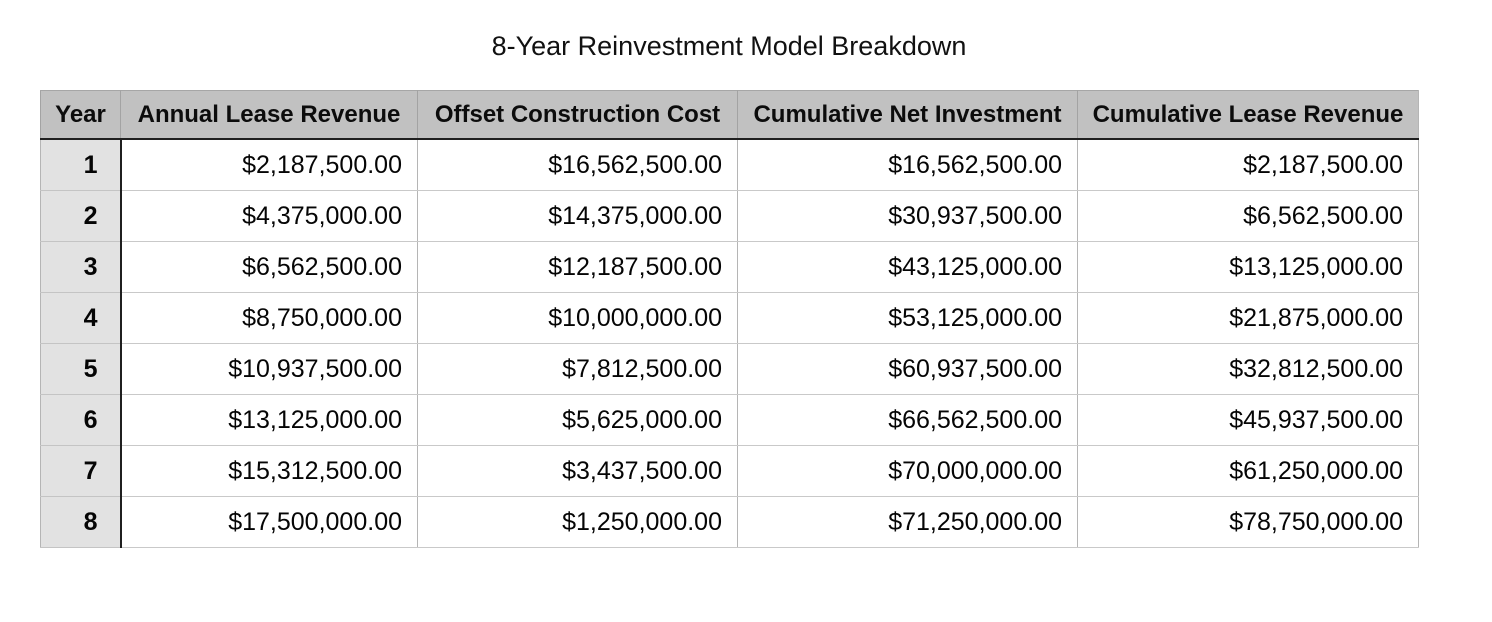 This screenshot has width=1492, height=622. I want to click on annual-lease-revenue-cell: $10,937,500.00, so click(269, 369).